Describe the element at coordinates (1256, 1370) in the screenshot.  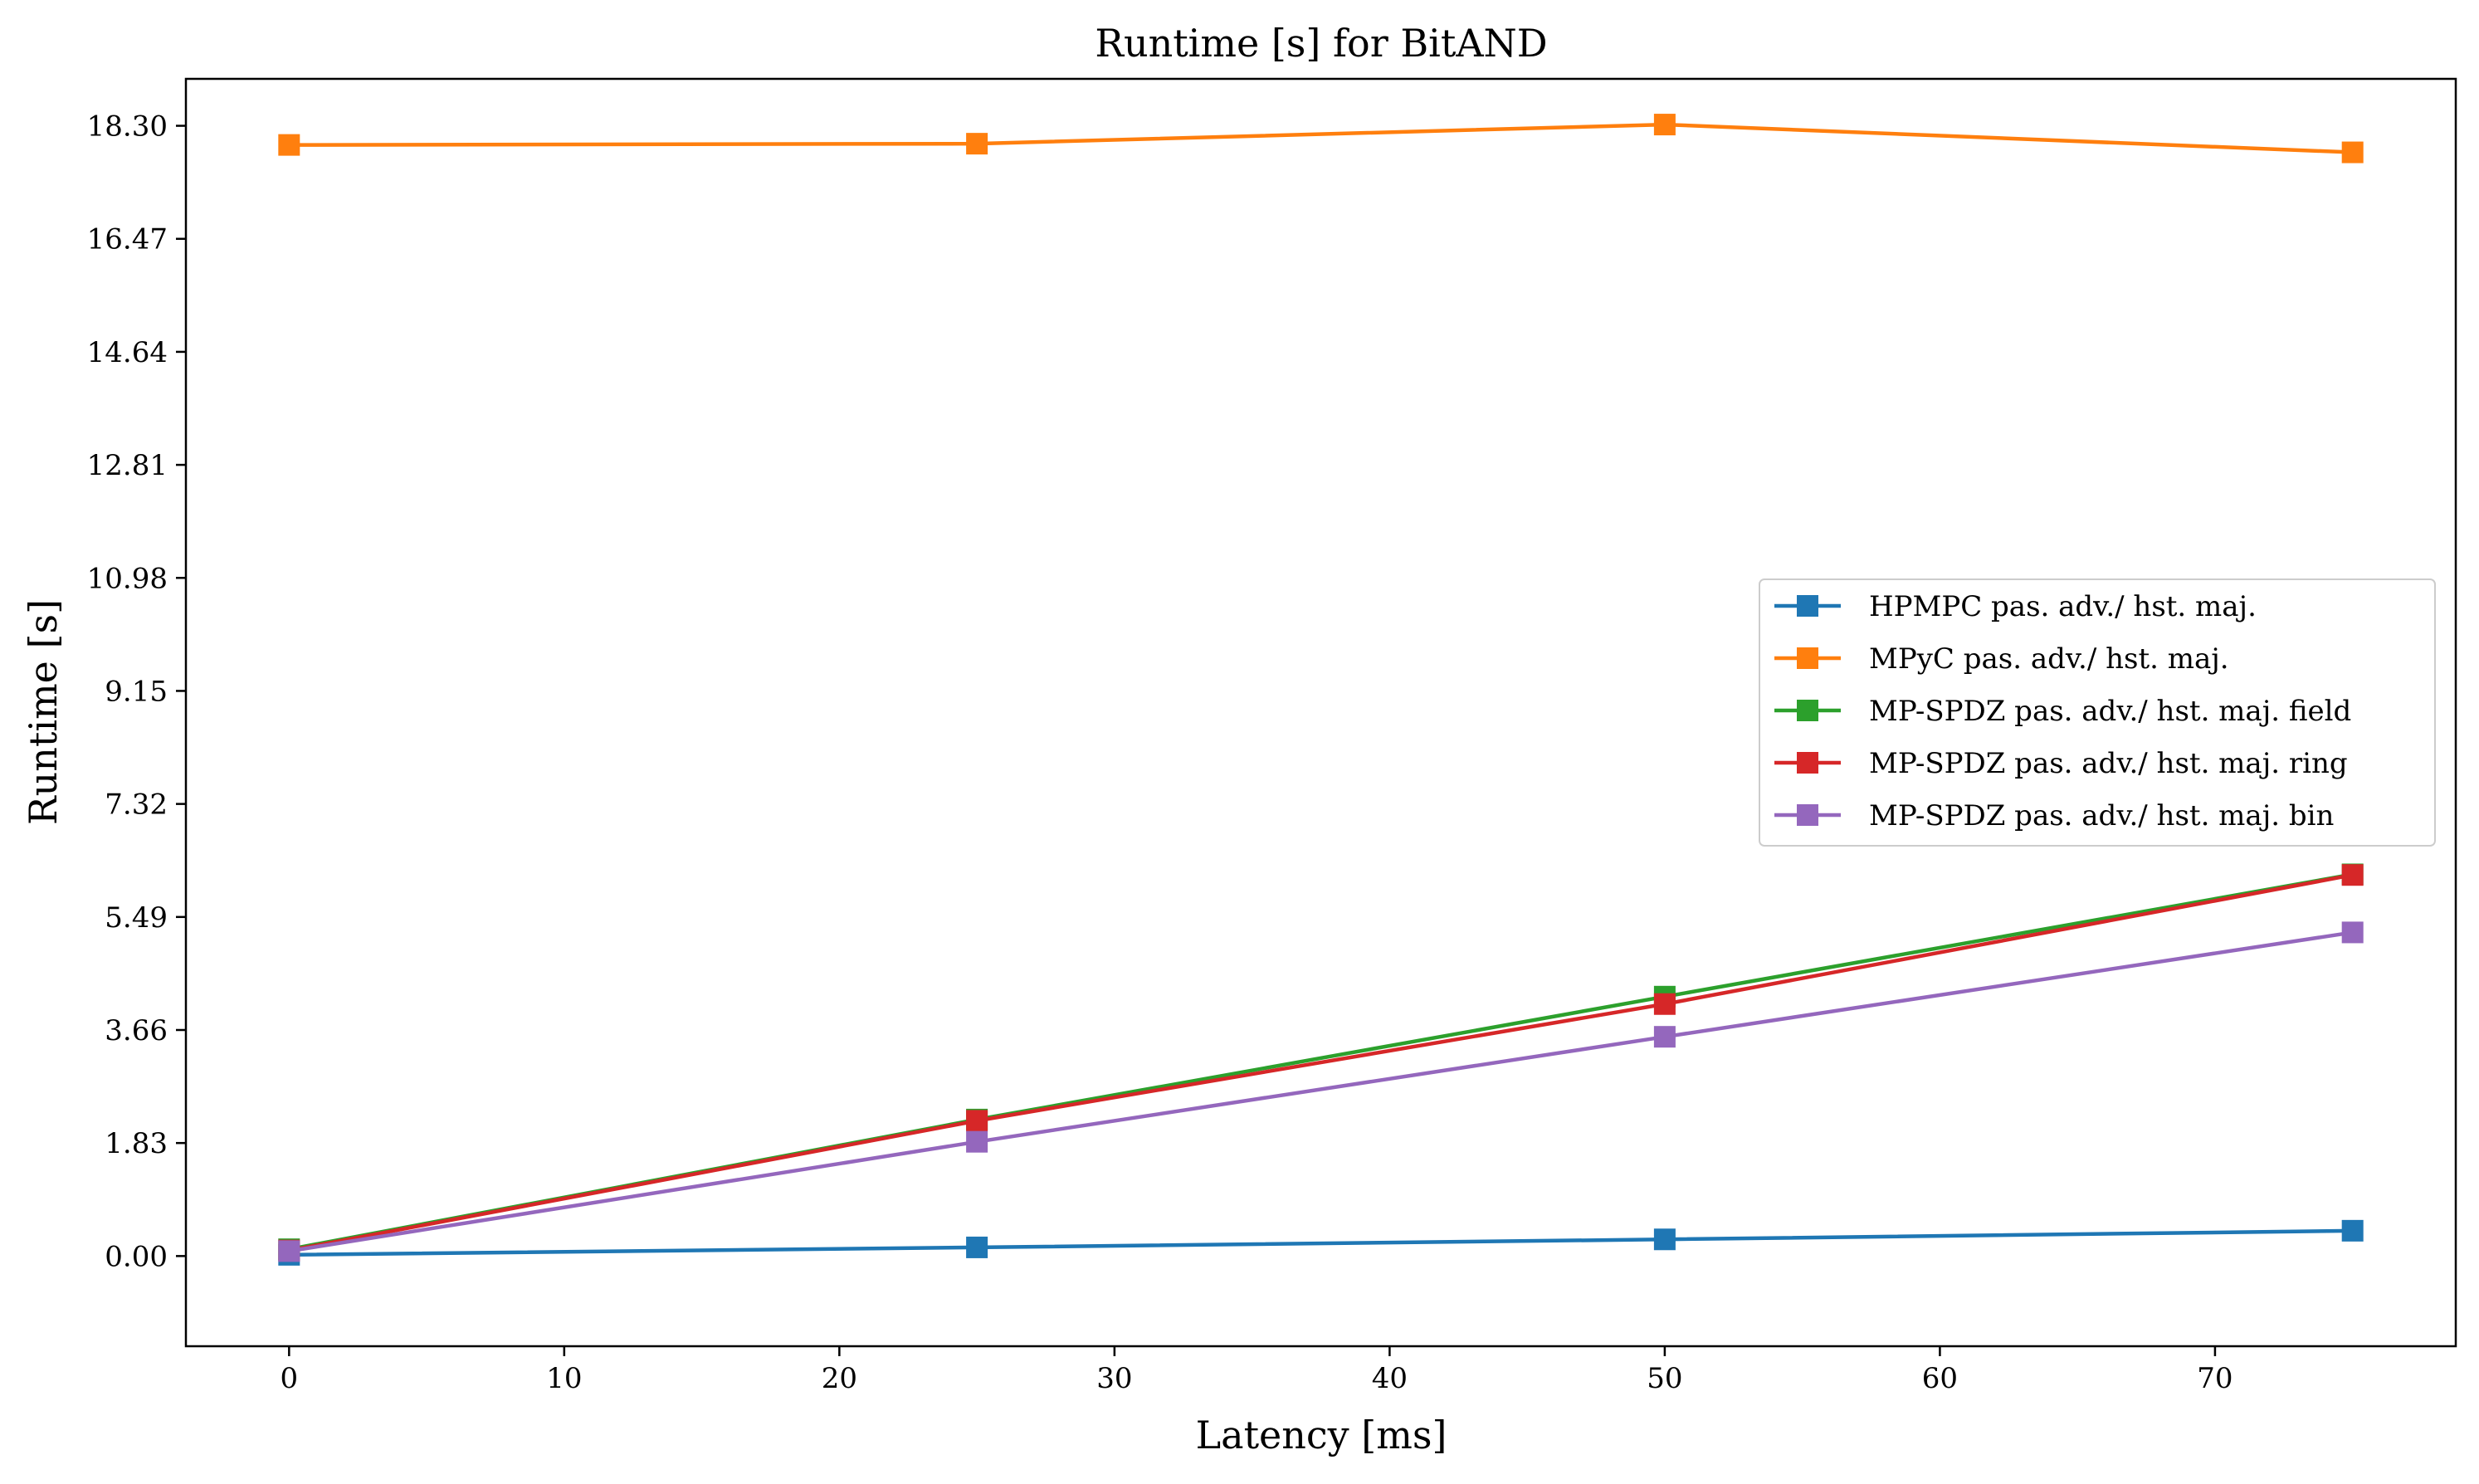
I see `x-axis-ticks: 0 10 20 30 40 50 60 70` at that location.